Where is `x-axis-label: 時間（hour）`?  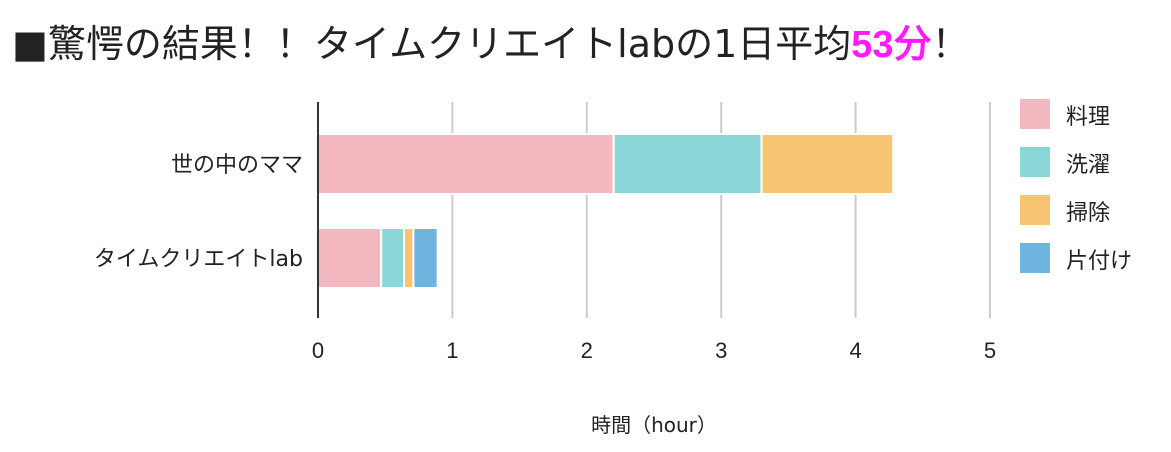
x-axis-label: 時間（hour） is located at coordinates (654, 425).